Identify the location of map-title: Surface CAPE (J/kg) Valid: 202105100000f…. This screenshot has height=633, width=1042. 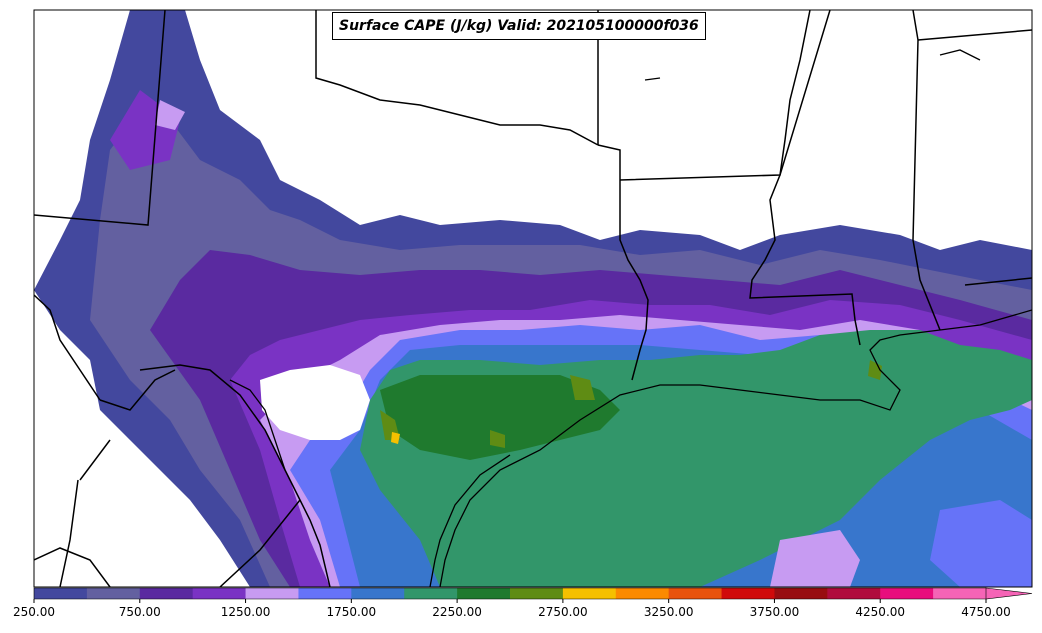
(519, 26).